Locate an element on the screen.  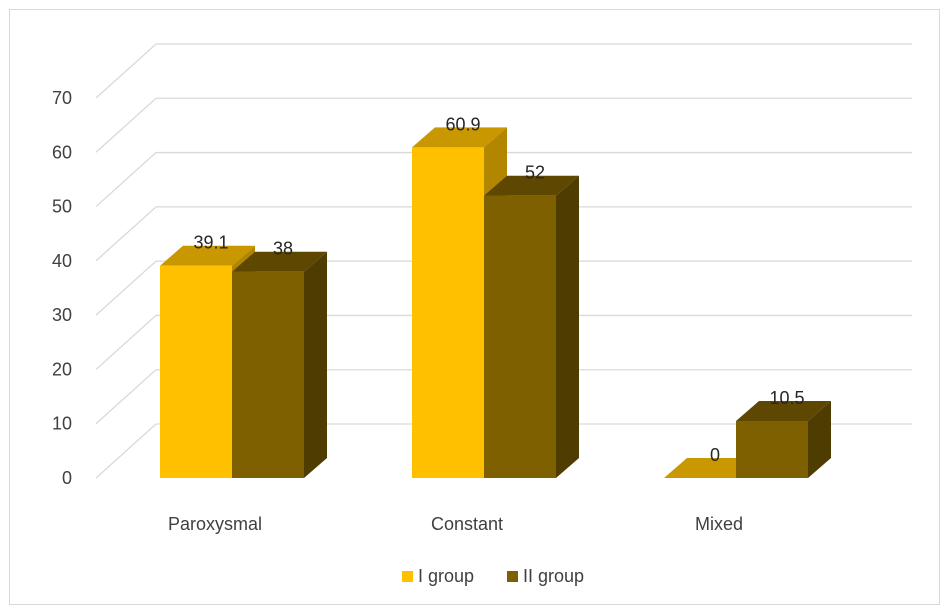
x-axis-categories: Paroxysmal Constant Mixed is located at coordinates (455, 524).